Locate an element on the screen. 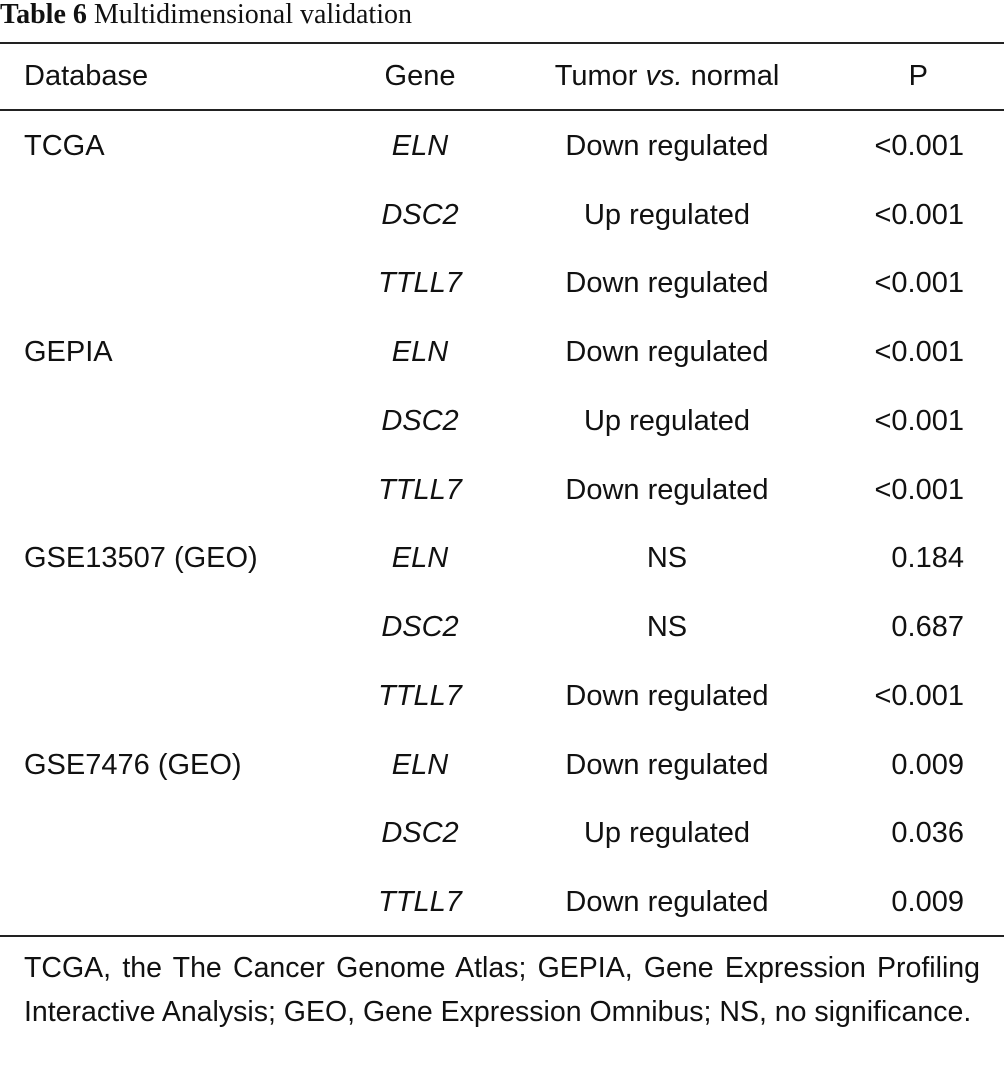 The height and width of the screenshot is (1076, 1004). header-database: Database is located at coordinates (86, 76).